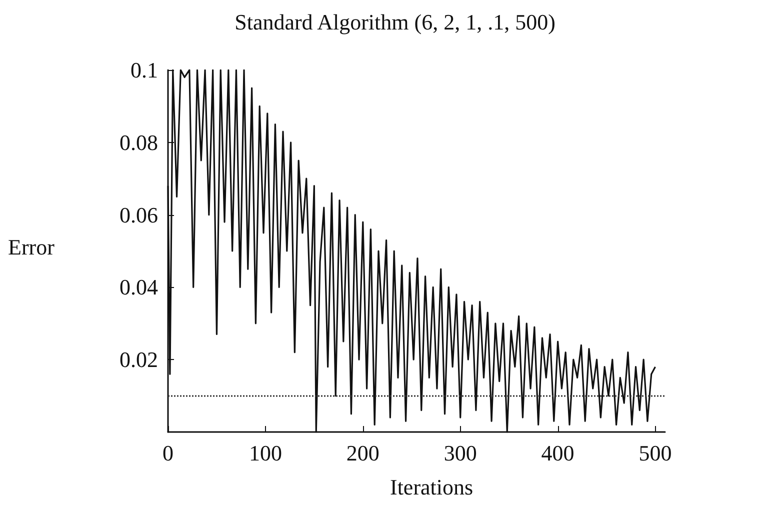  What do you see at coordinates (168, 453) in the screenshot?
I see `x-tick-label: 0` at bounding box center [168, 453].